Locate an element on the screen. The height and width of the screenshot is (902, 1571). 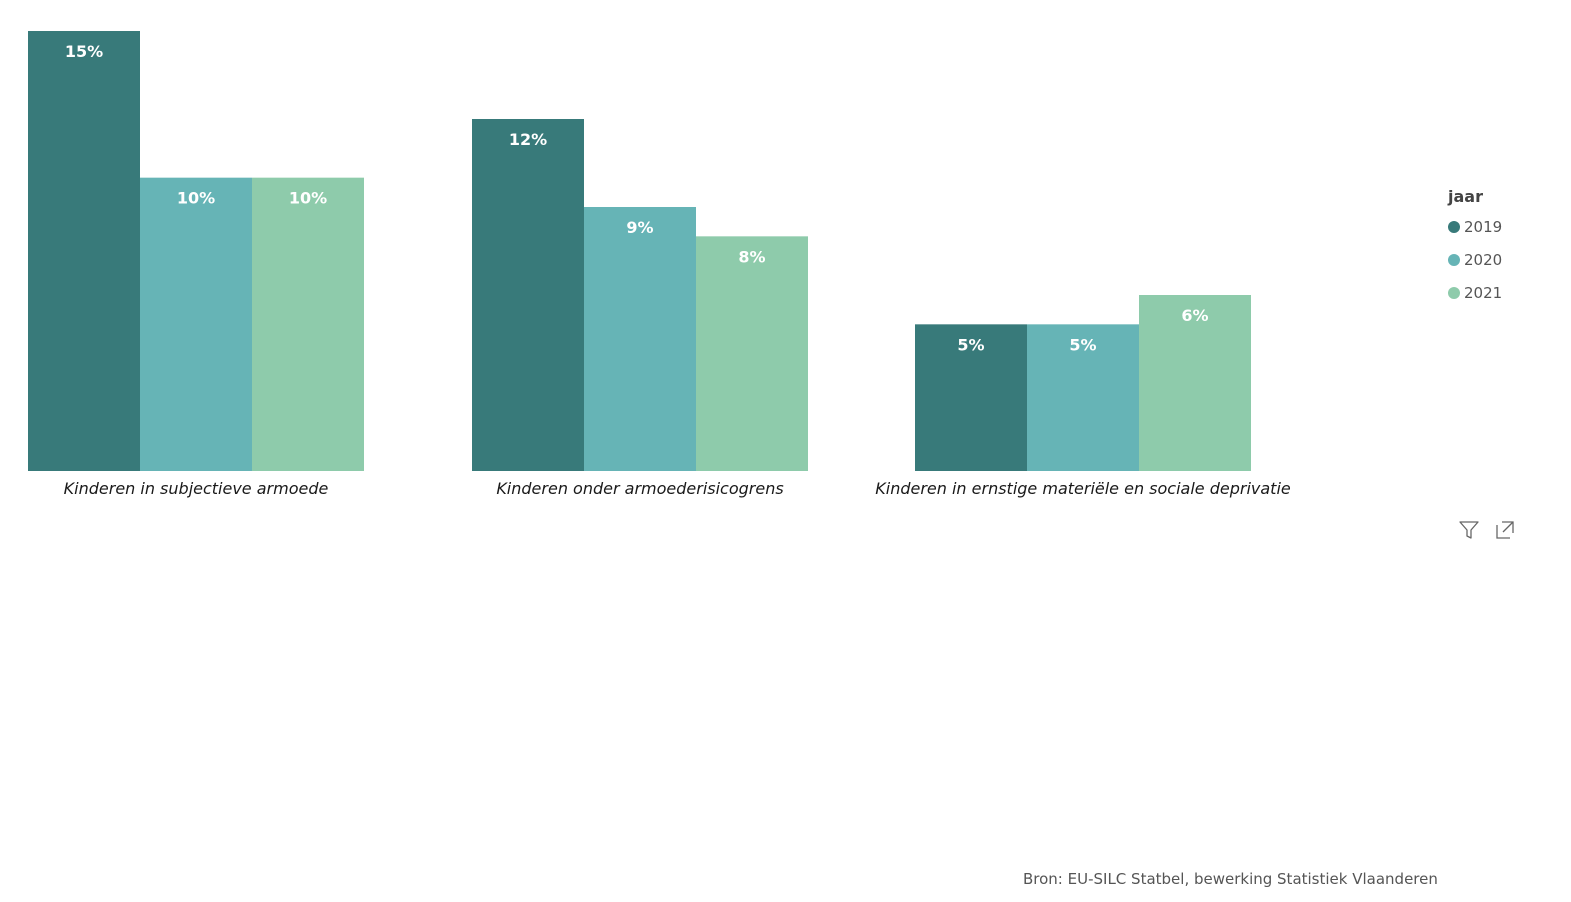
bar-2021-cat1 is located at coordinates (308, 324).